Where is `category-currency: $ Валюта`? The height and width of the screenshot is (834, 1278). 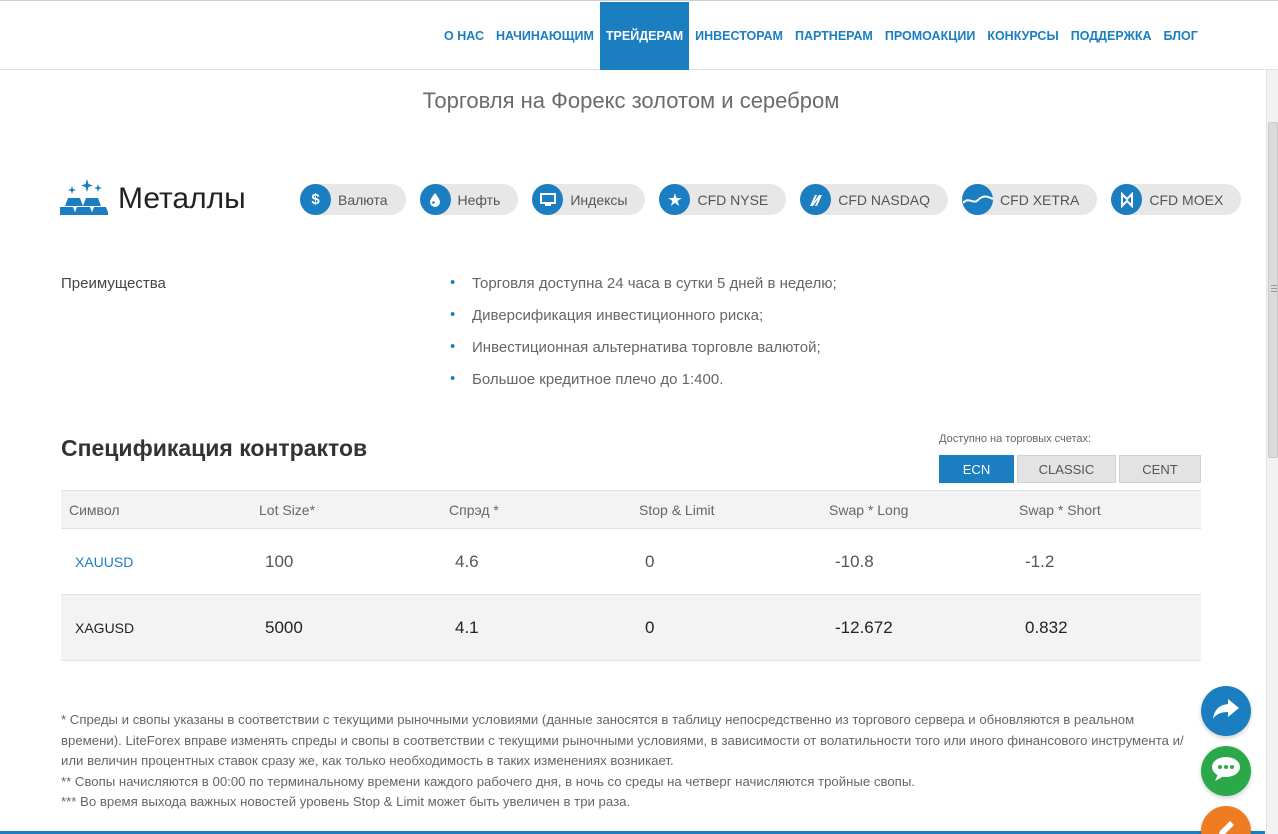
category-currency: $ Валюта is located at coordinates (353, 199).